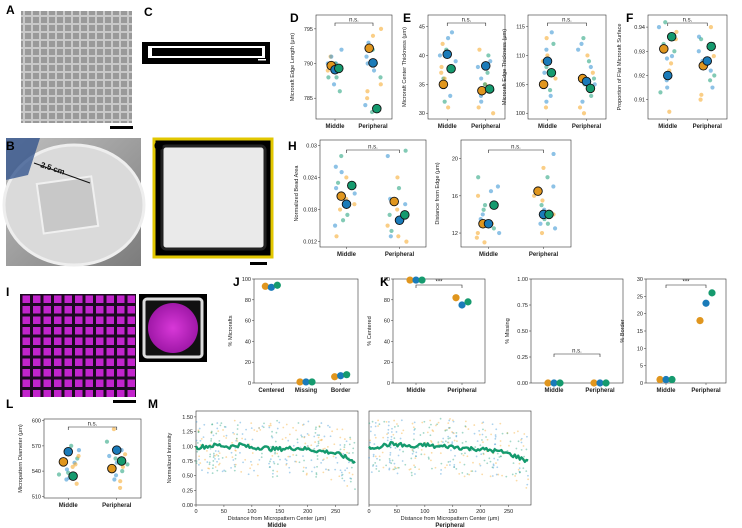  What do you see at coordinates (405, 67) in the screenshot?
I see `y-axis-label: Microraft Center Thickness (μm)` at bounding box center [405, 67].